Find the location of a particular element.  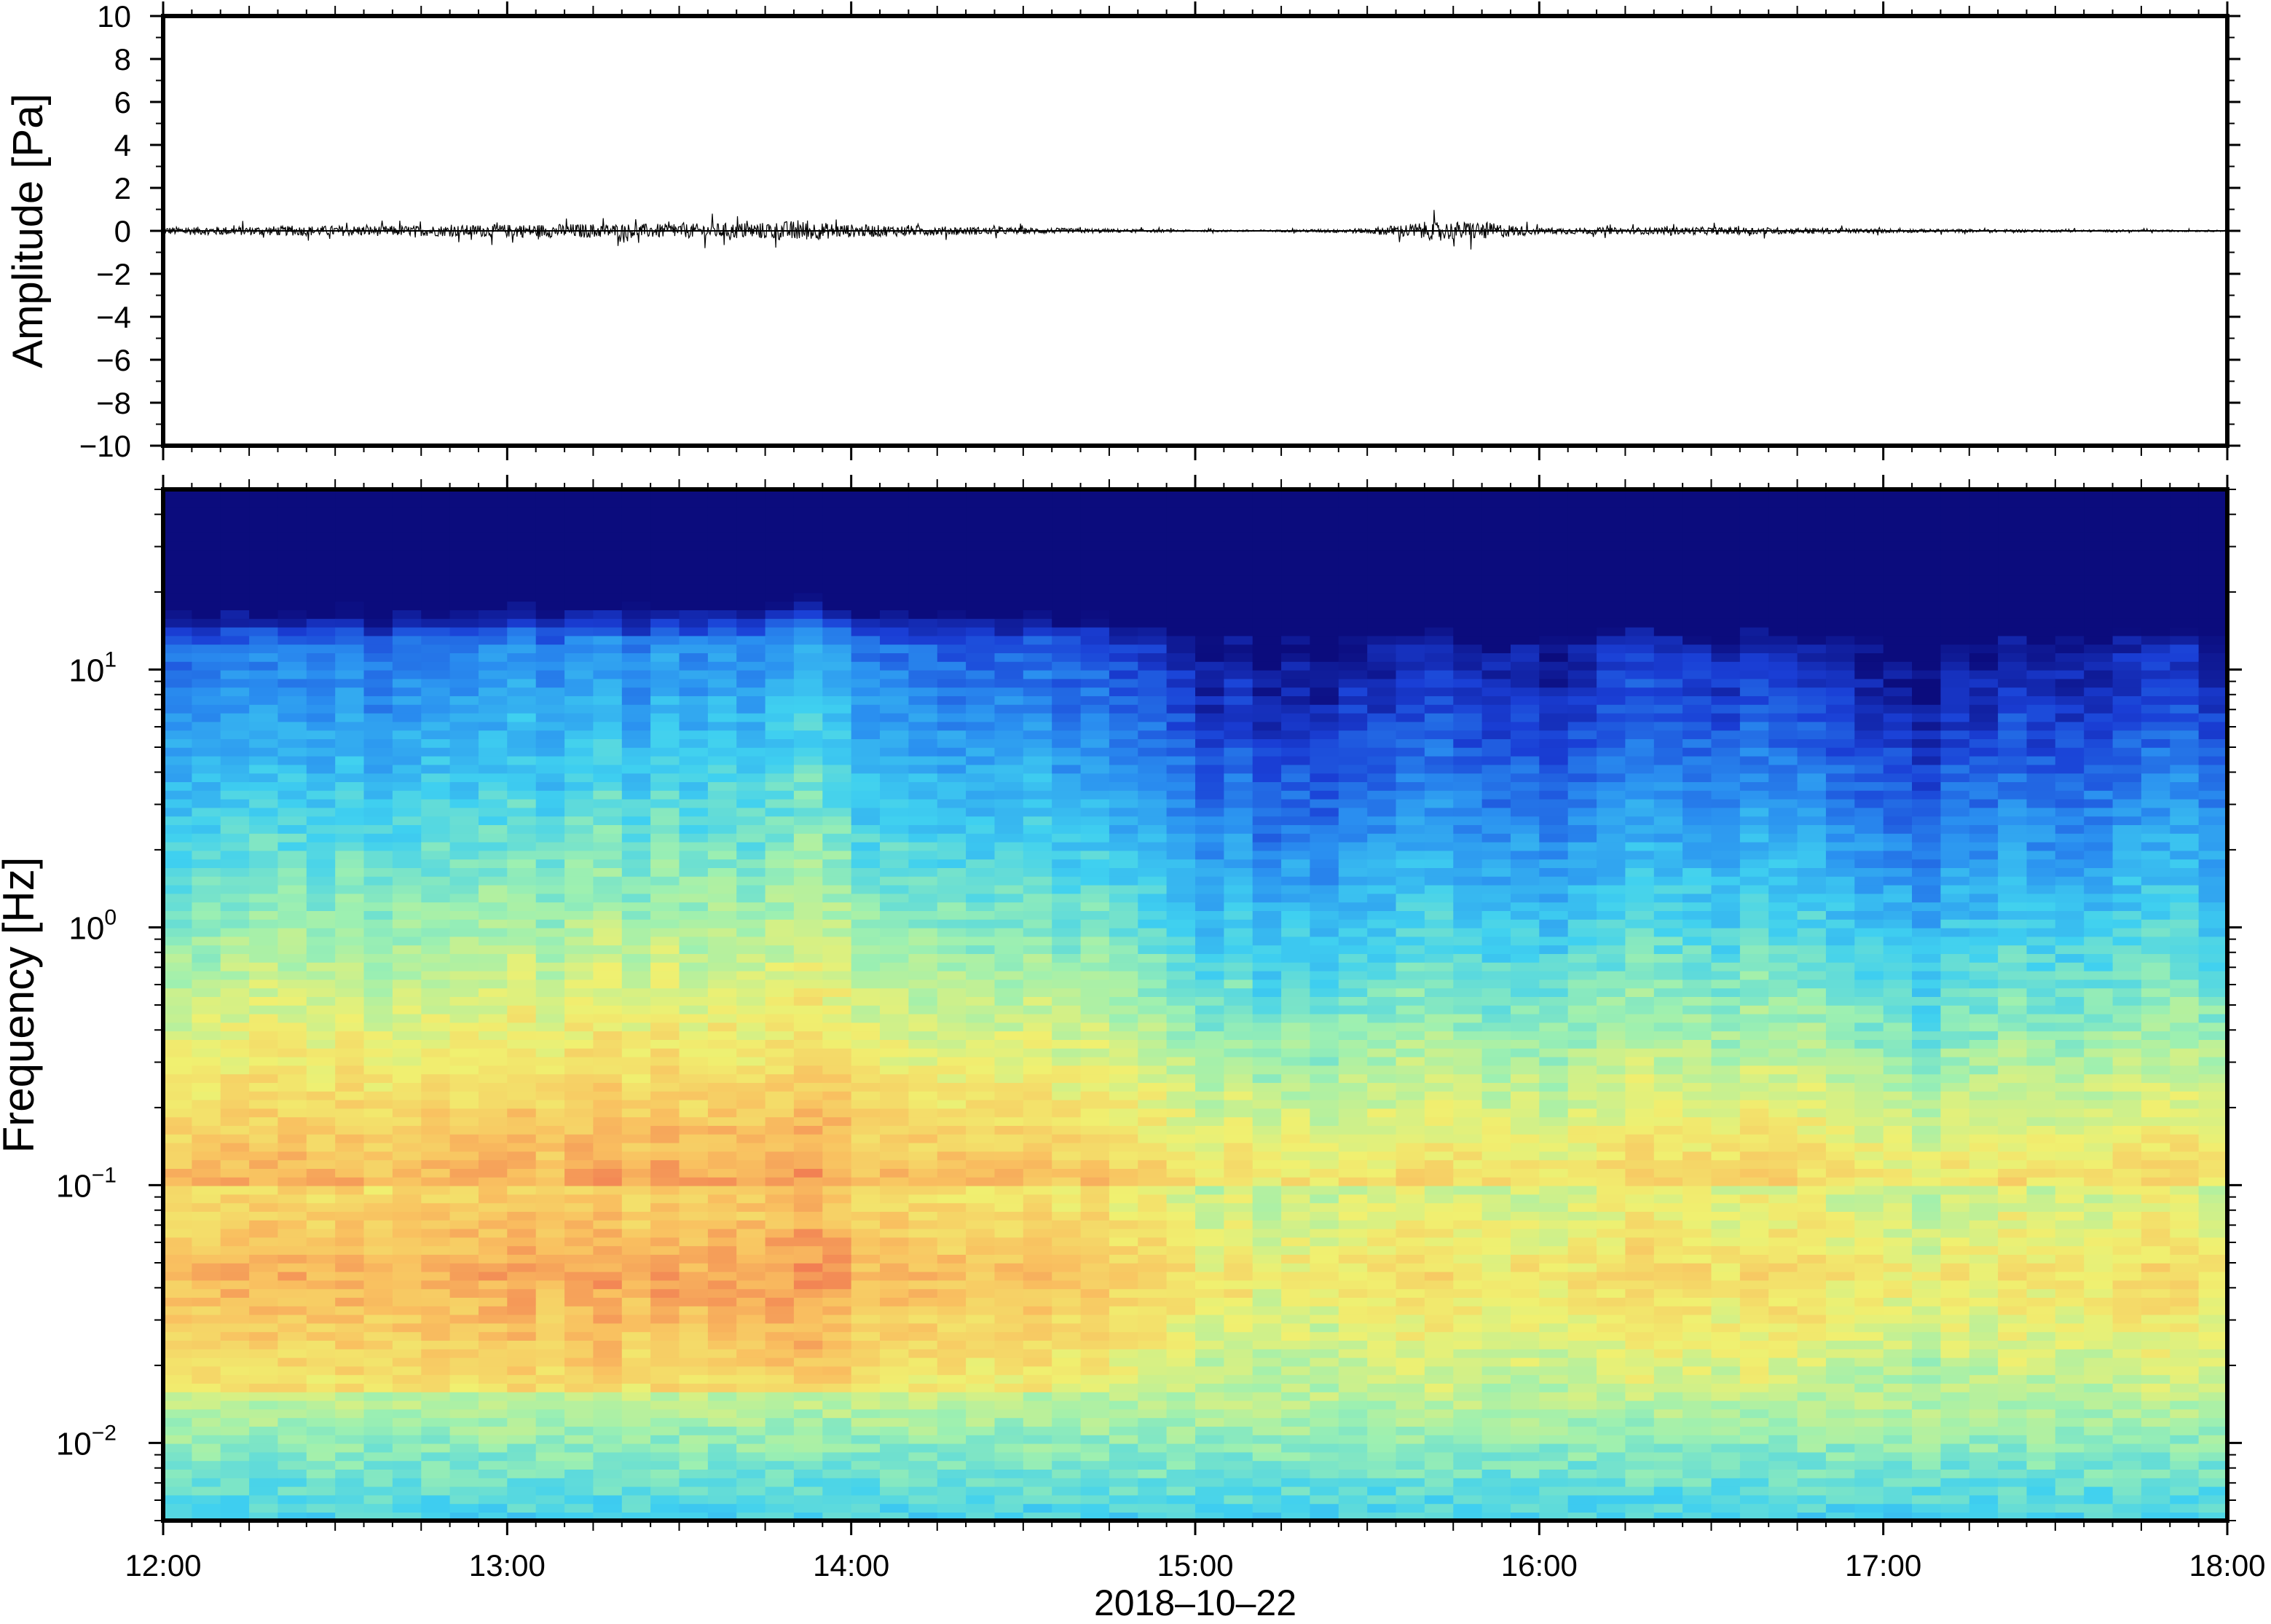

waveform-y-tick-label: −4 is located at coordinates (113, 317).